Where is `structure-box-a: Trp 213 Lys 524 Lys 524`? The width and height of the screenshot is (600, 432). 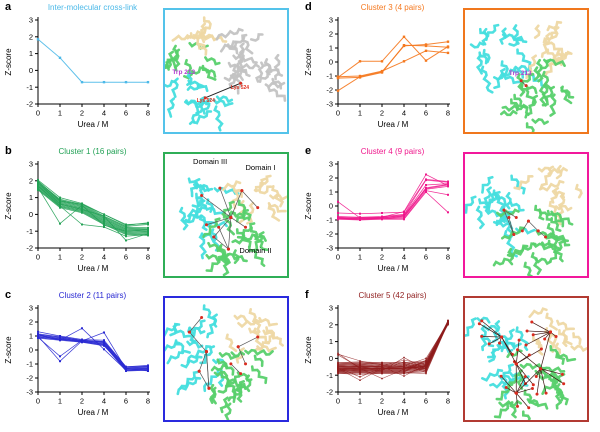
structure-box-a: Trp 213 Lys 524 Lys 524 is located at coordinates (226, 71).